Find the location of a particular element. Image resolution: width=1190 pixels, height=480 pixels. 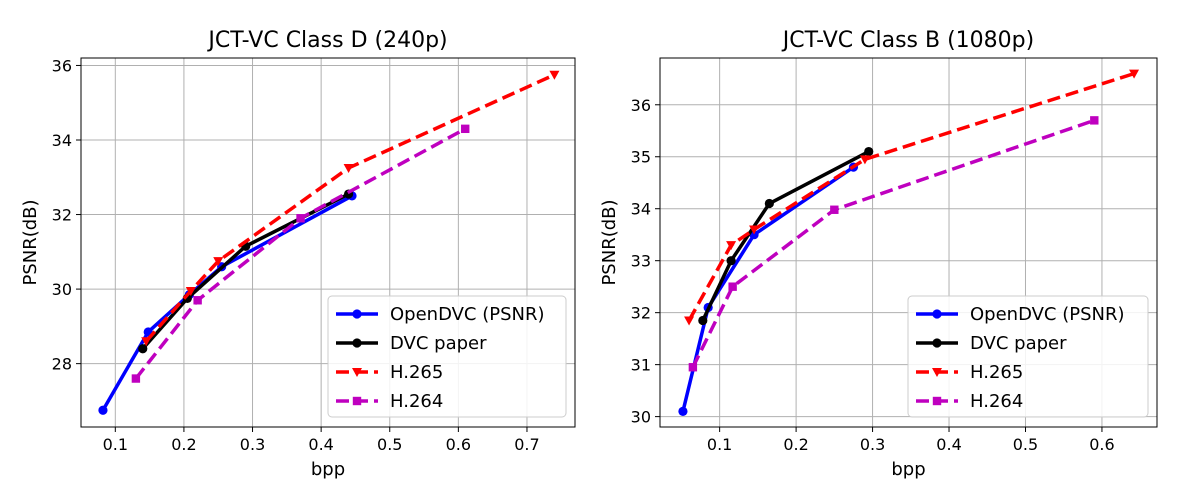

x-tick-label: 0.7 is located at coordinates (526, 444).